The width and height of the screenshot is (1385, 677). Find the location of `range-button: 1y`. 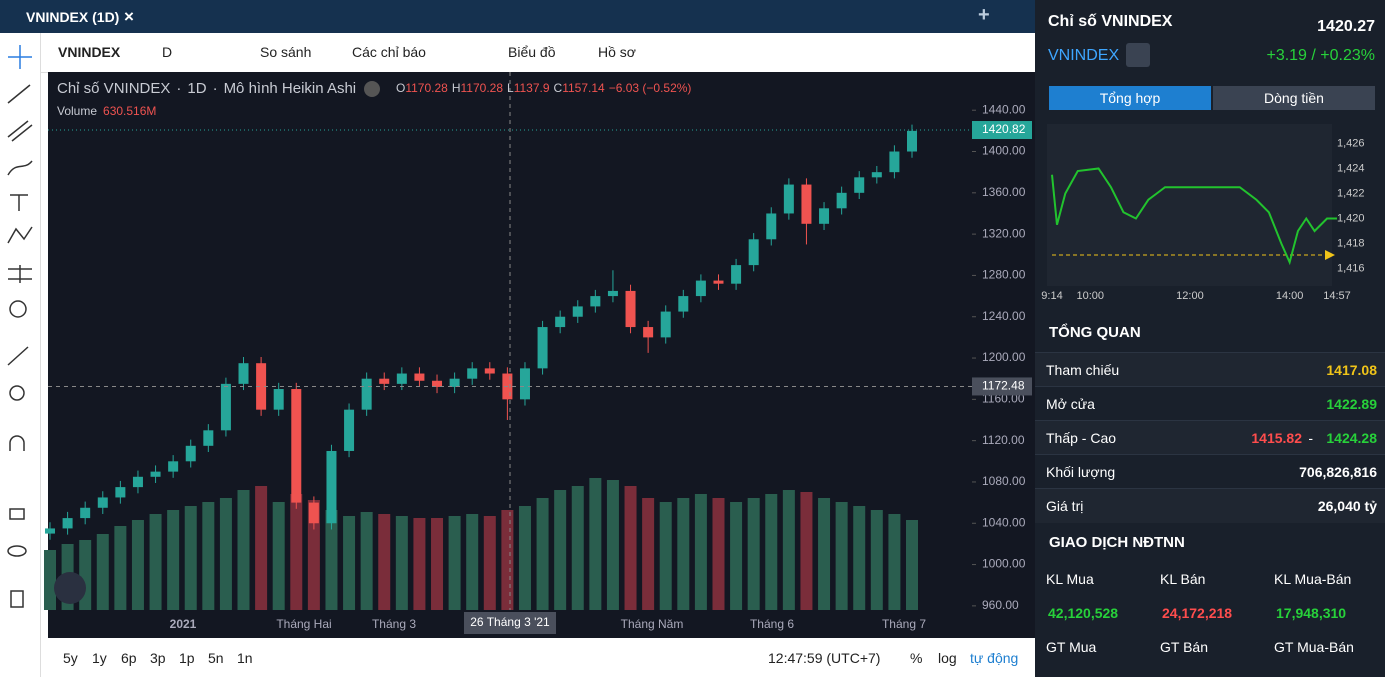

range-button: 1y is located at coordinates (99, 658).